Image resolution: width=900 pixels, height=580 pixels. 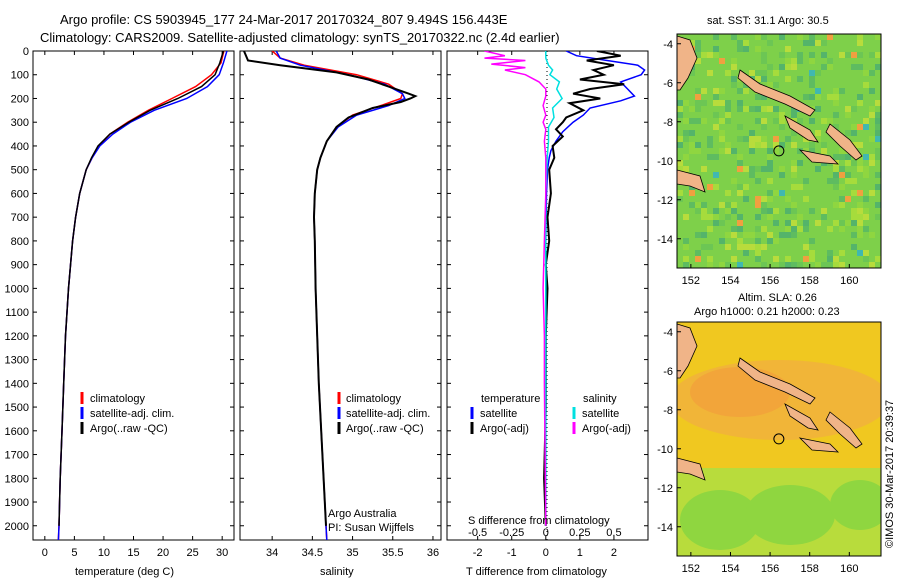 What do you see at coordinates (478, 553) in the screenshot?
I see `x-tick-label: -2` at bounding box center [478, 553].